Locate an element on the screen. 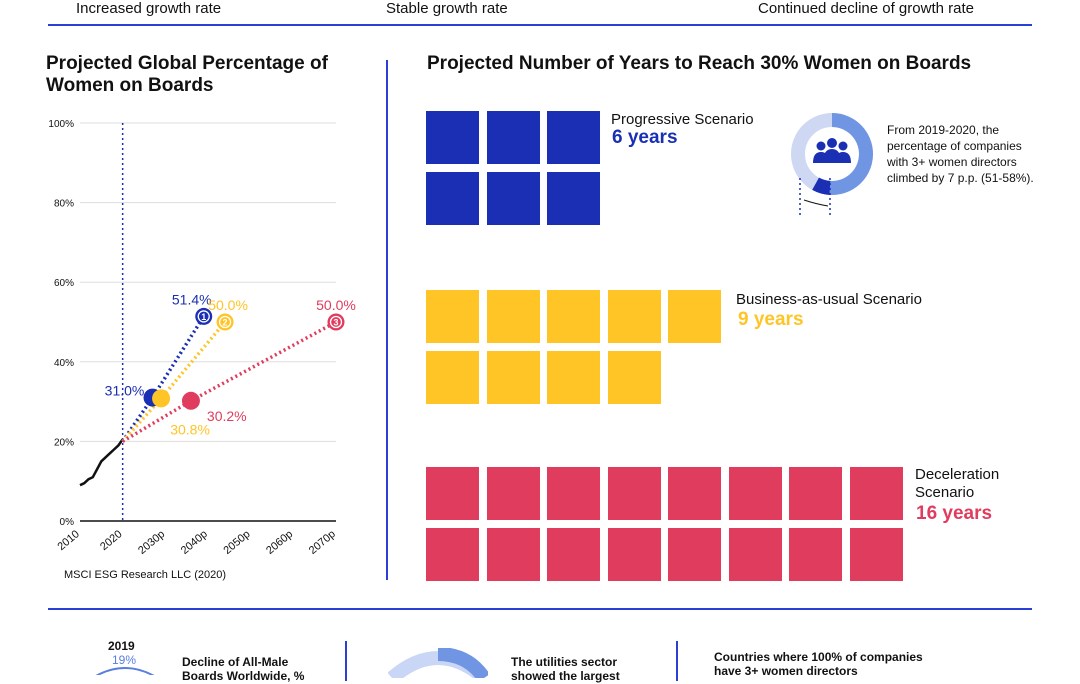  donut-note-2: percentage of companies is located at coordinates (954, 146).